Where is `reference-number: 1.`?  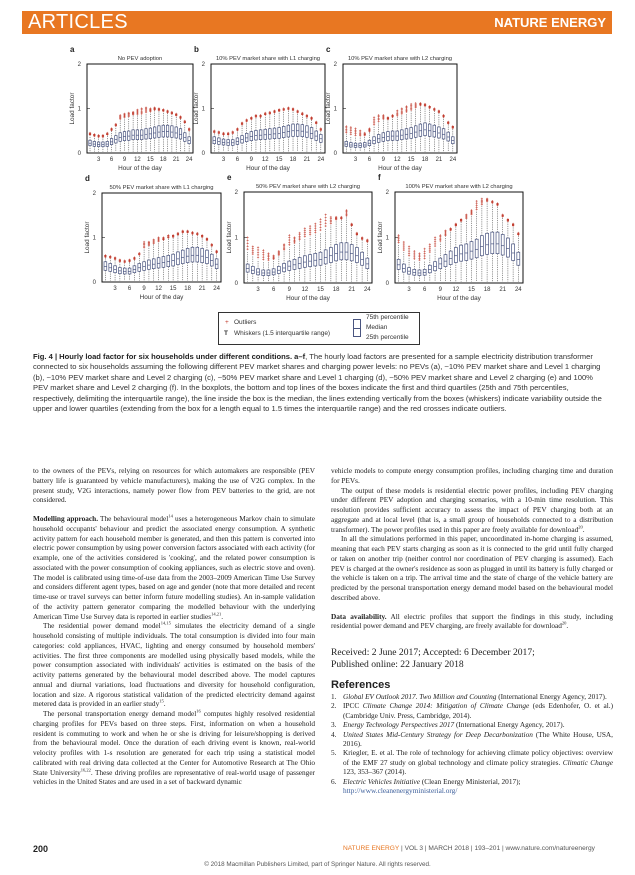
reference-number: 1. is located at coordinates (334, 696).